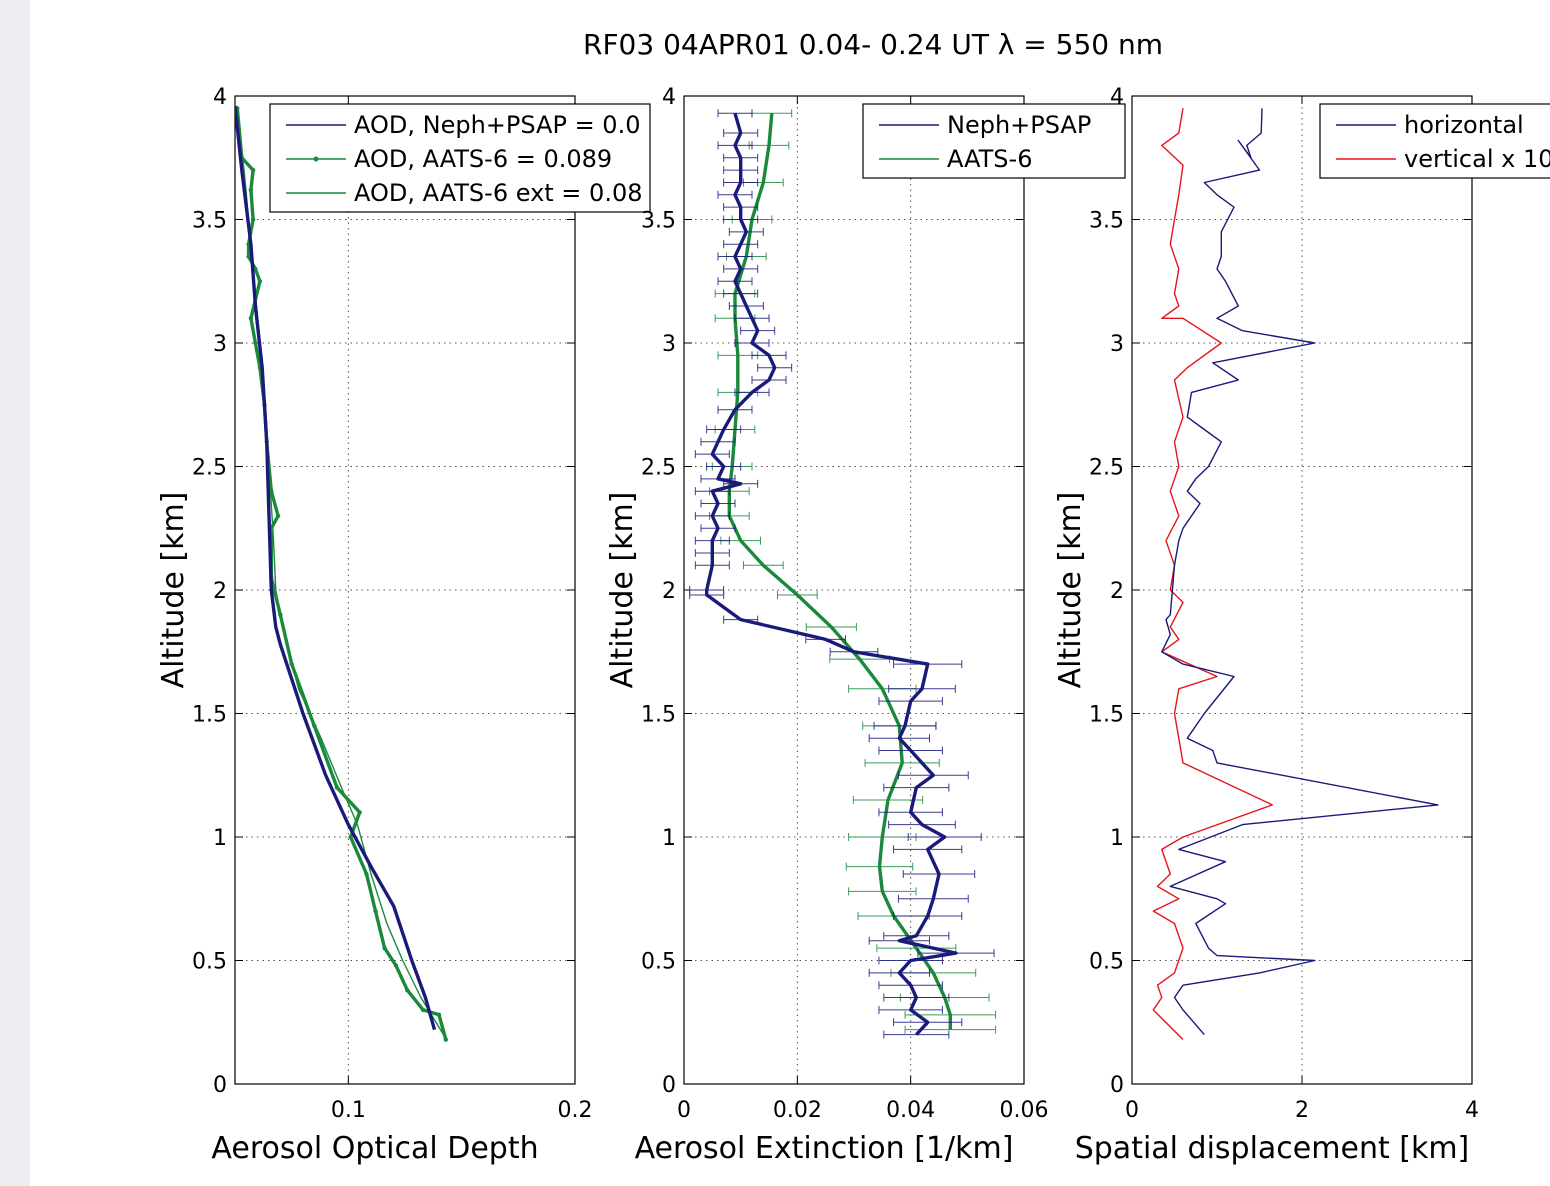 Image resolution: width=1550 pixels, height=1186 pixels. I want to click on legend: Neph+PSAP AATS-6, so click(994, 141).